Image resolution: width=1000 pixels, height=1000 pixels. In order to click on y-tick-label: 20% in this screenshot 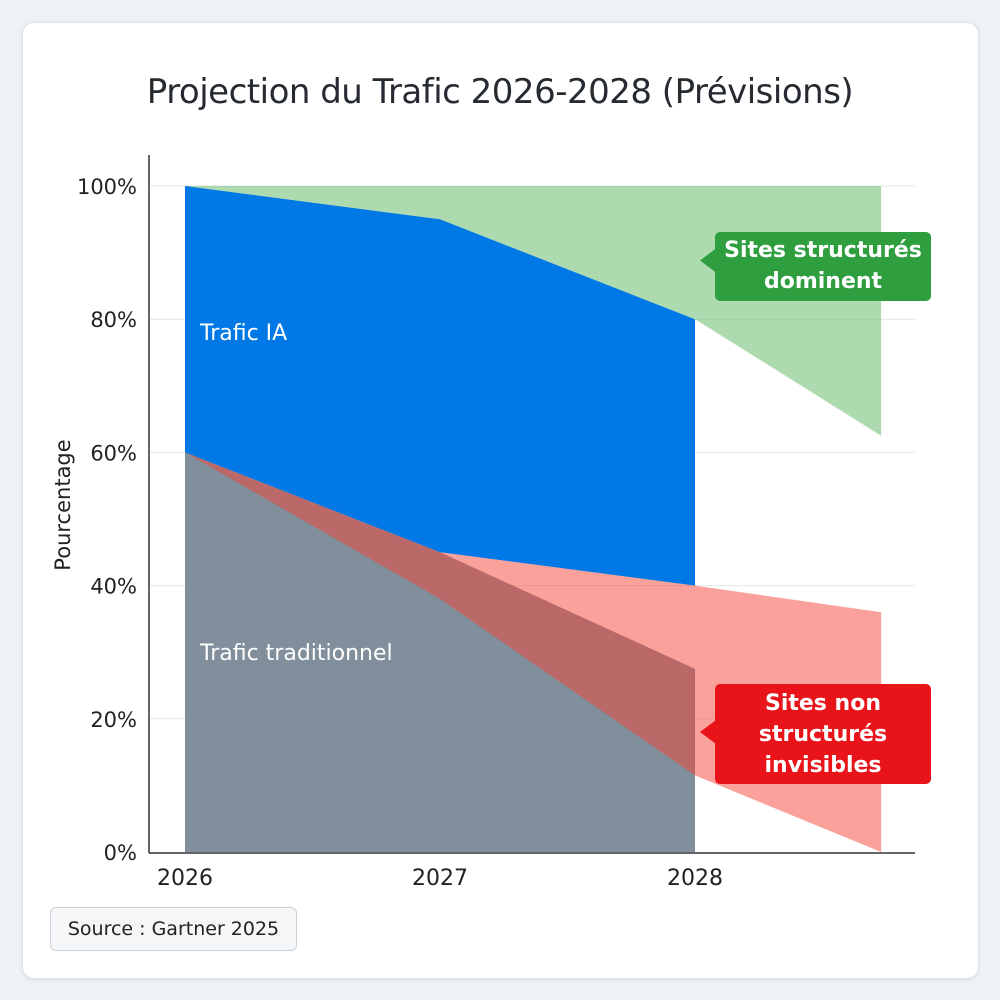, I will do `click(113, 720)`.